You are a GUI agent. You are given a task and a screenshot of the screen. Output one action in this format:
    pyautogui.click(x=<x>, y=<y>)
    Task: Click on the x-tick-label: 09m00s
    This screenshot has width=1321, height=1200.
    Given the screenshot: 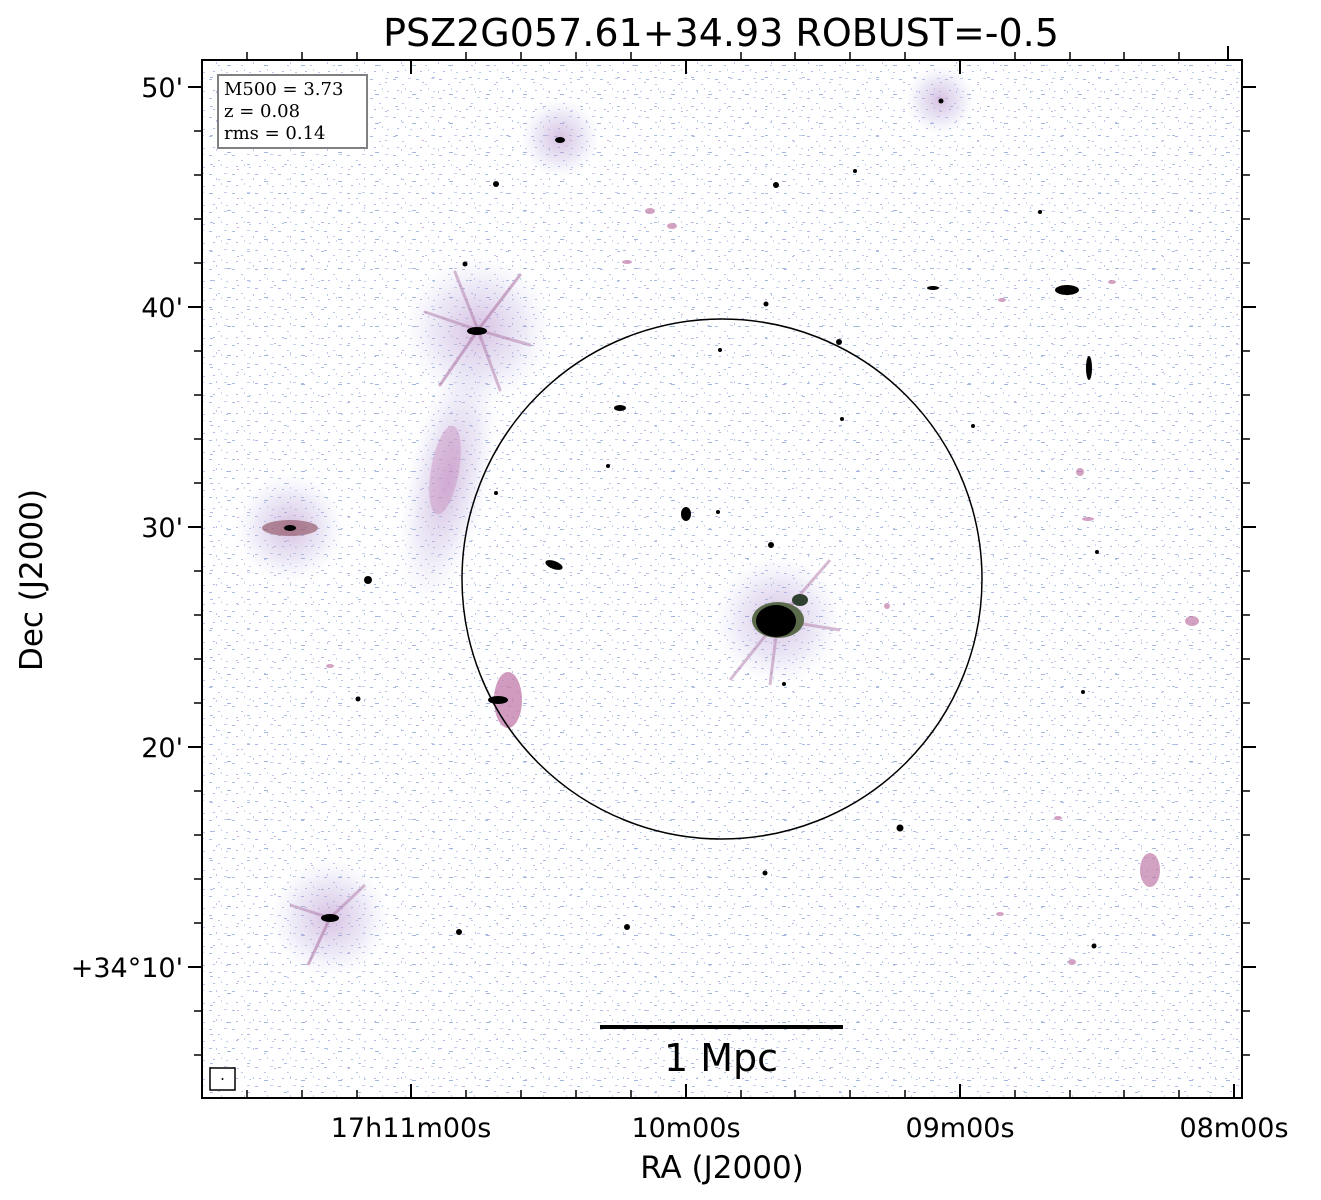 What is the action you would take?
    pyautogui.click(x=959, y=1128)
    